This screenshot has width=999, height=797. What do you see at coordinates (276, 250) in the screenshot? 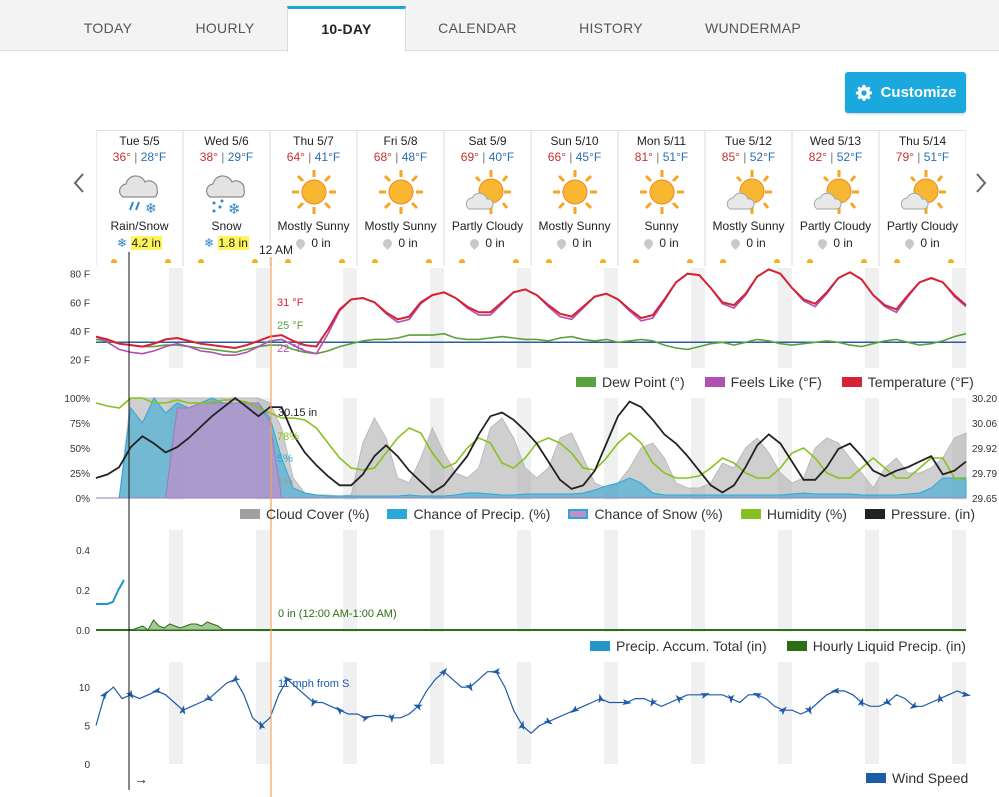
I see `cursor-time-label: 12 AM` at bounding box center [276, 250].